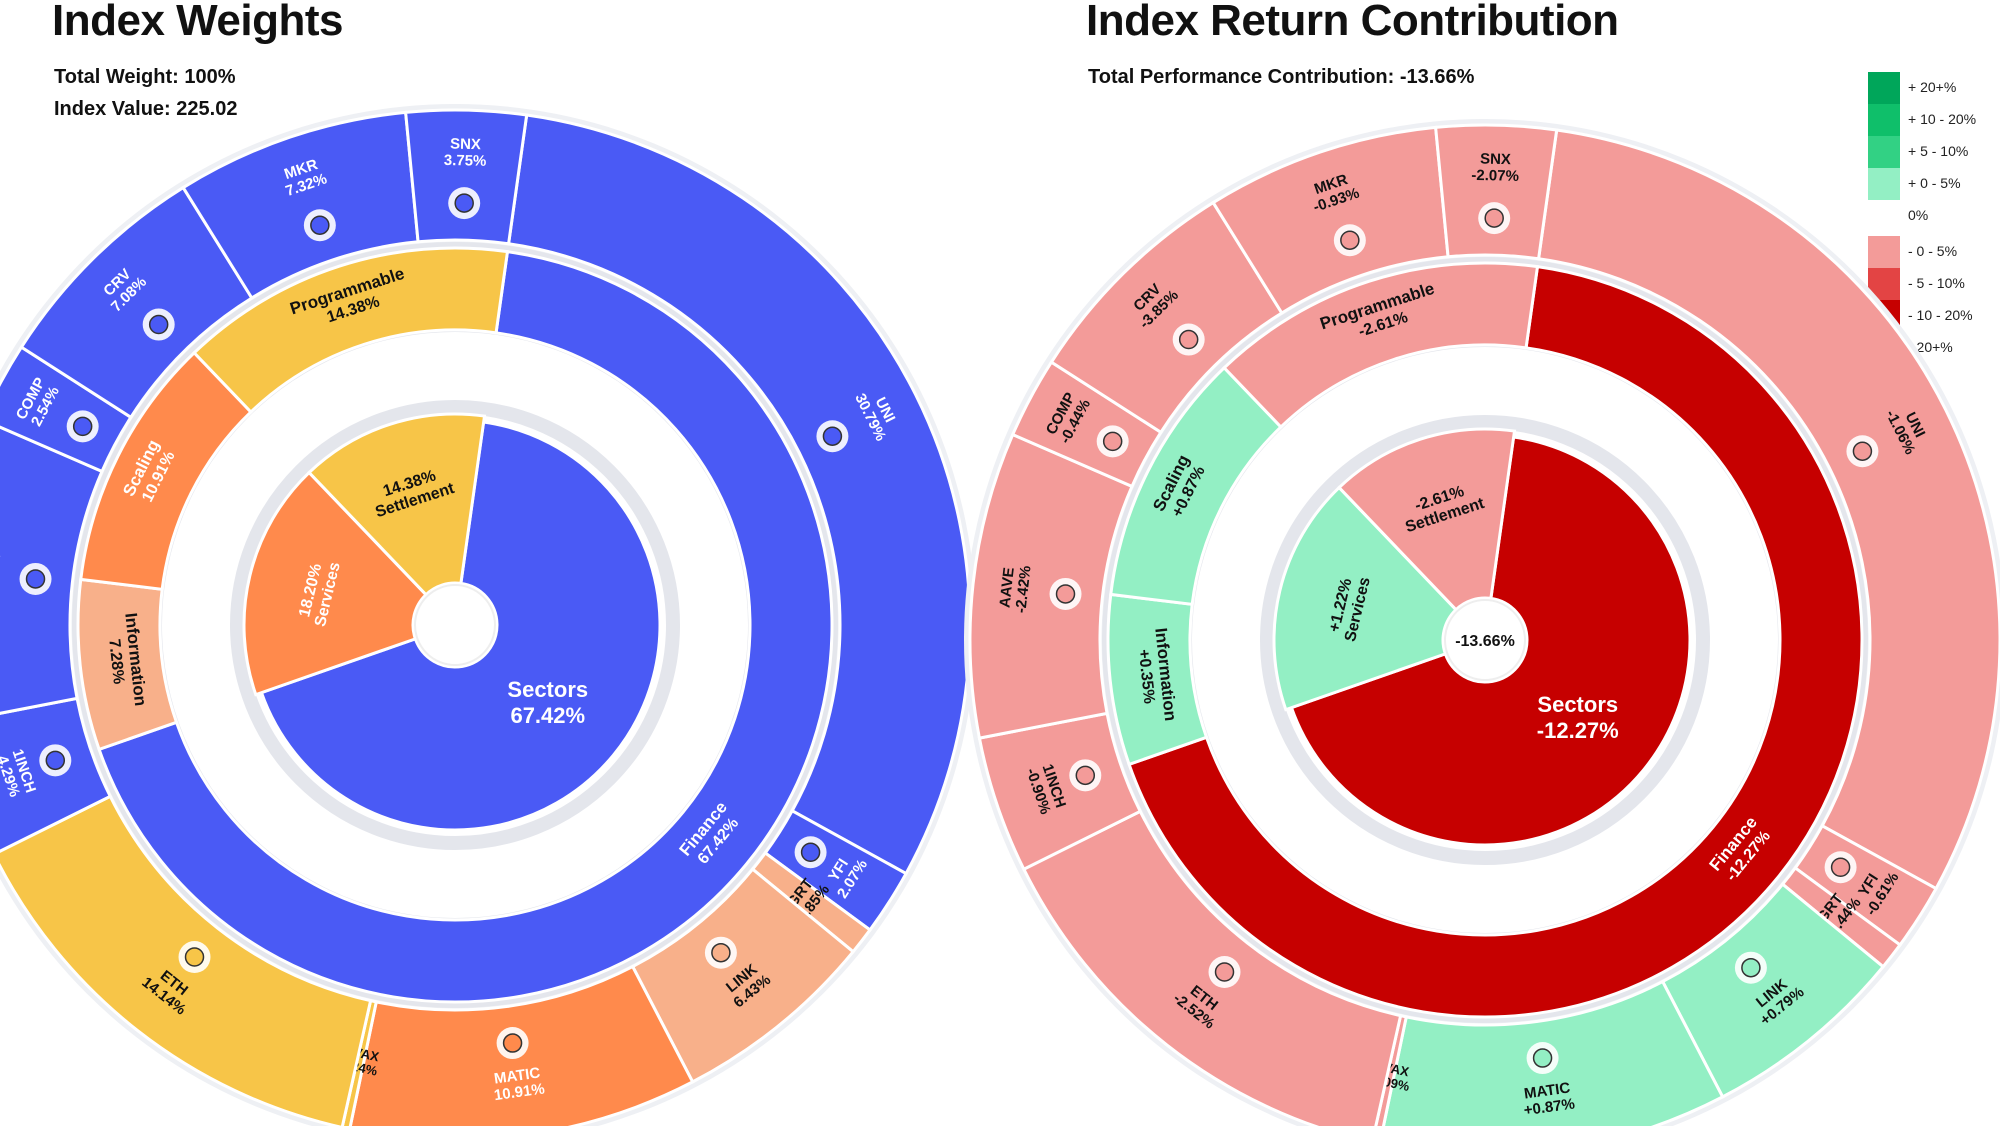 This screenshot has height=1126, width=2000. Describe the element at coordinates (1437, 77) in the screenshot. I see `total-performance-value: -13.66%` at that location.